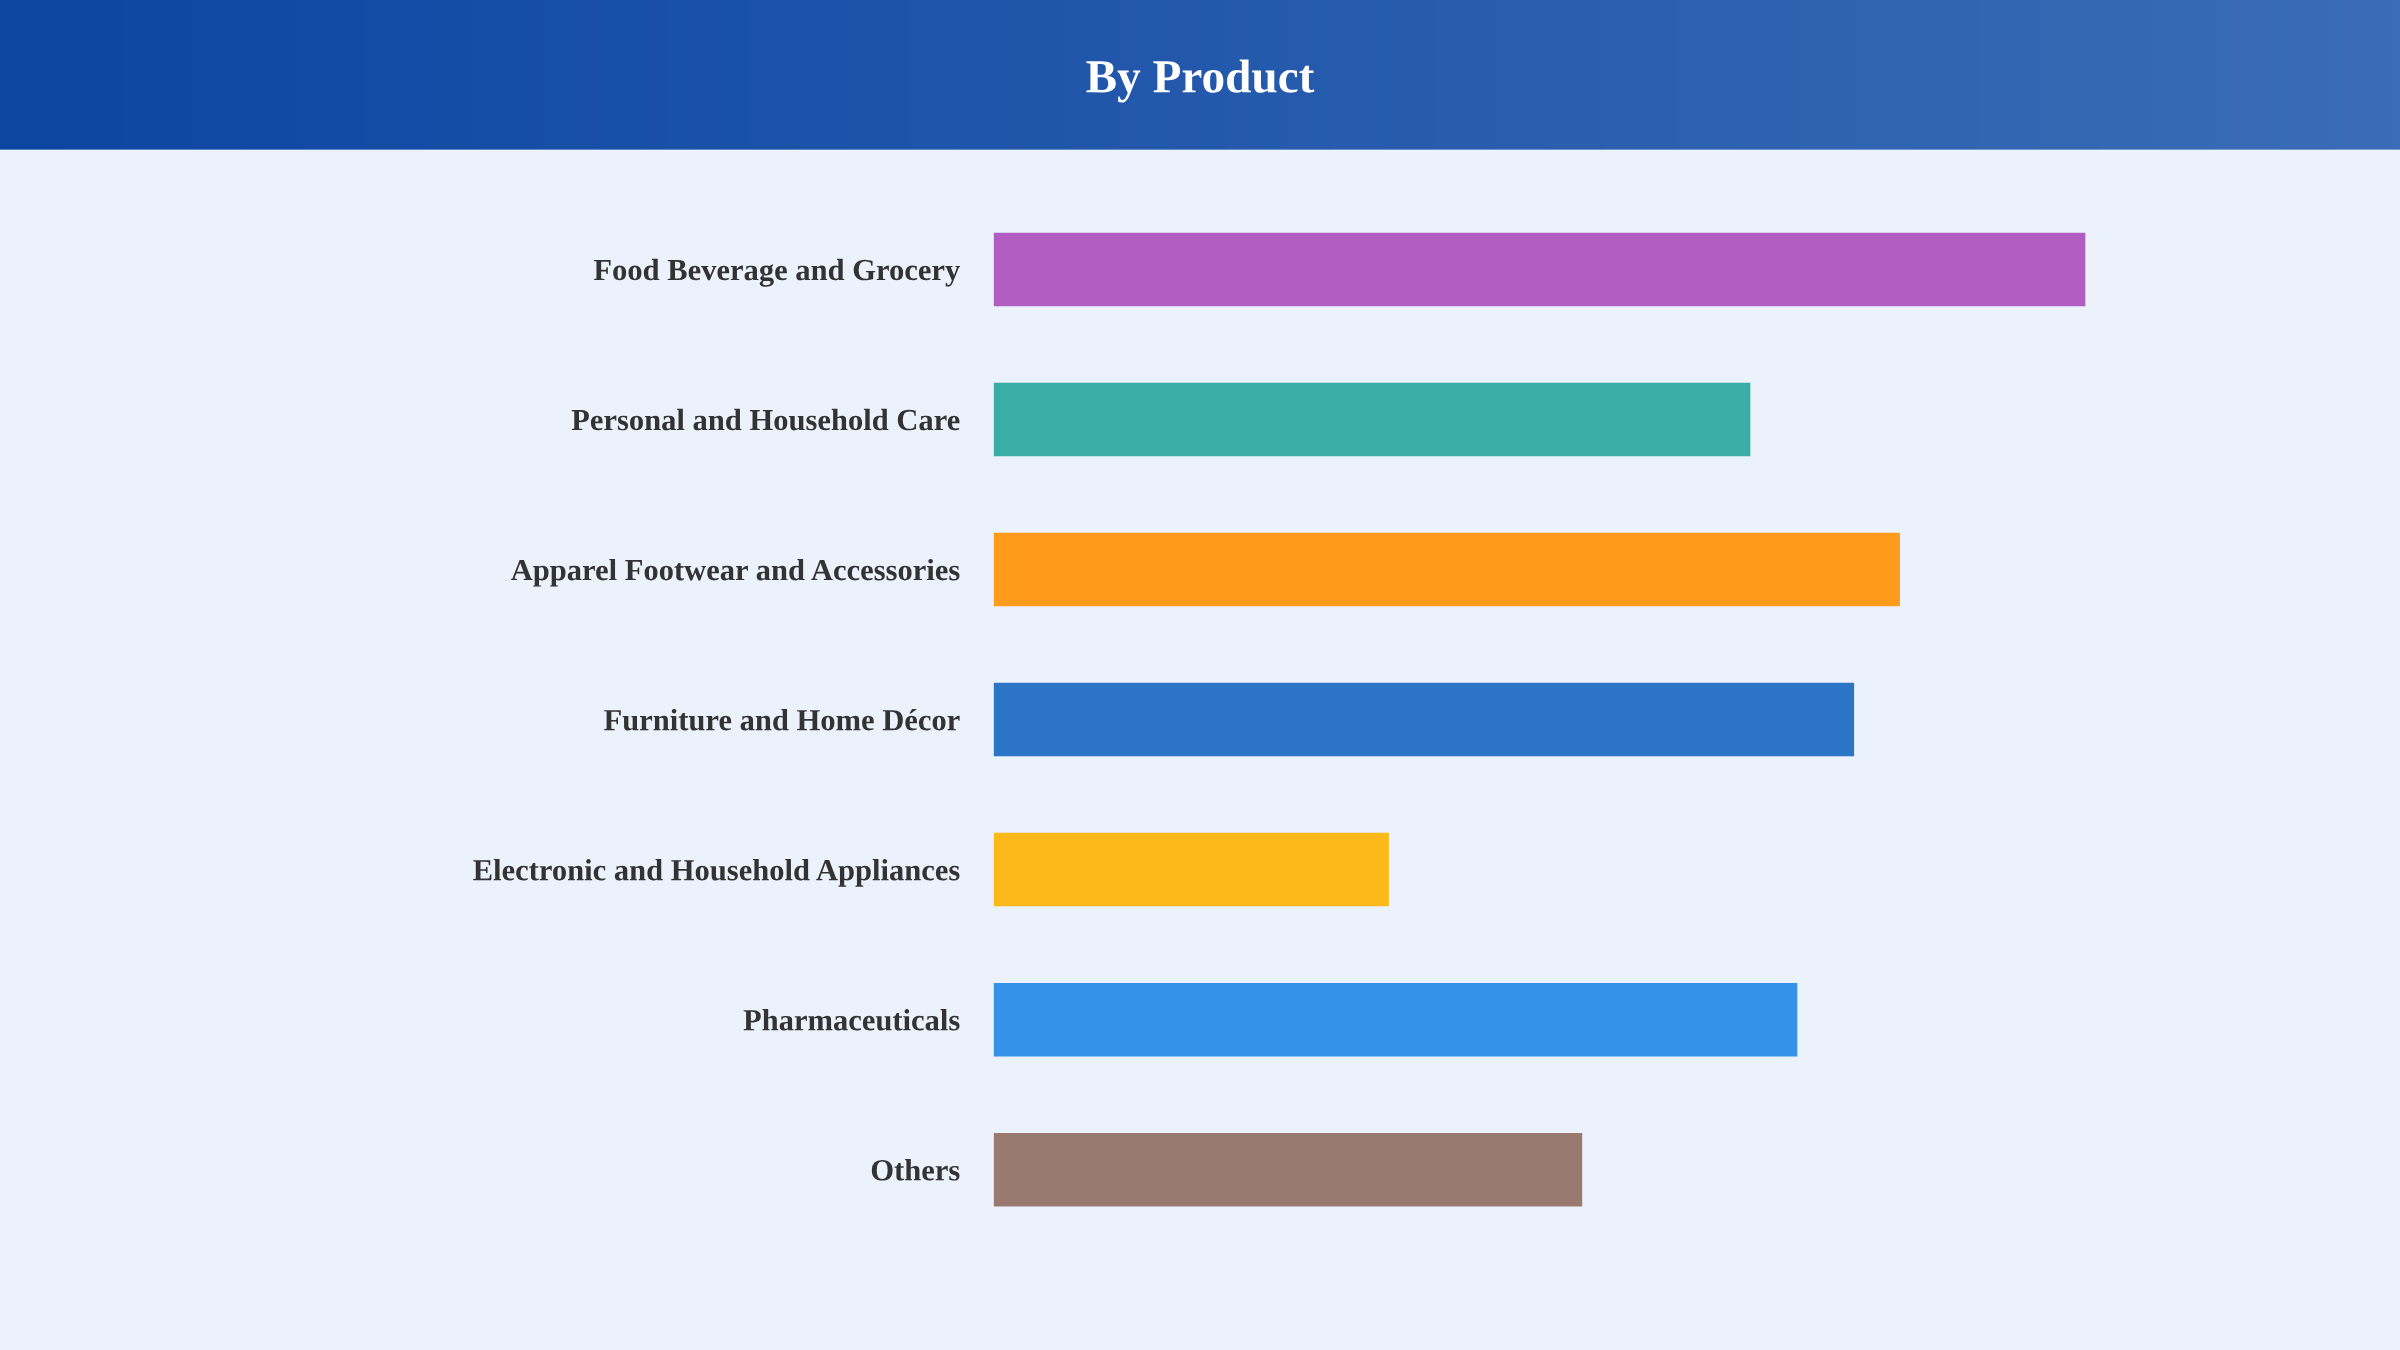 The height and width of the screenshot is (1350, 2400). Describe the element at coordinates (765, 419) in the screenshot. I see `y-tick-label: Personal and Household Care` at that location.